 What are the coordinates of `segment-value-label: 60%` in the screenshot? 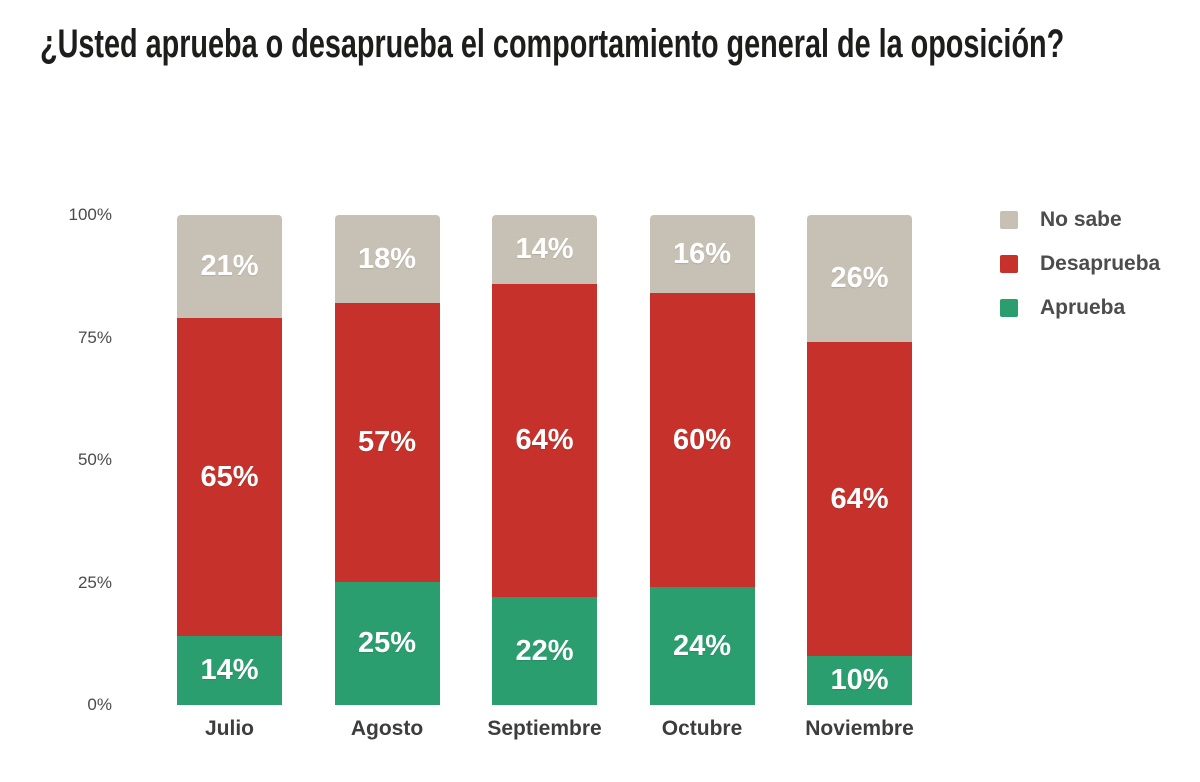 It's located at (702, 439).